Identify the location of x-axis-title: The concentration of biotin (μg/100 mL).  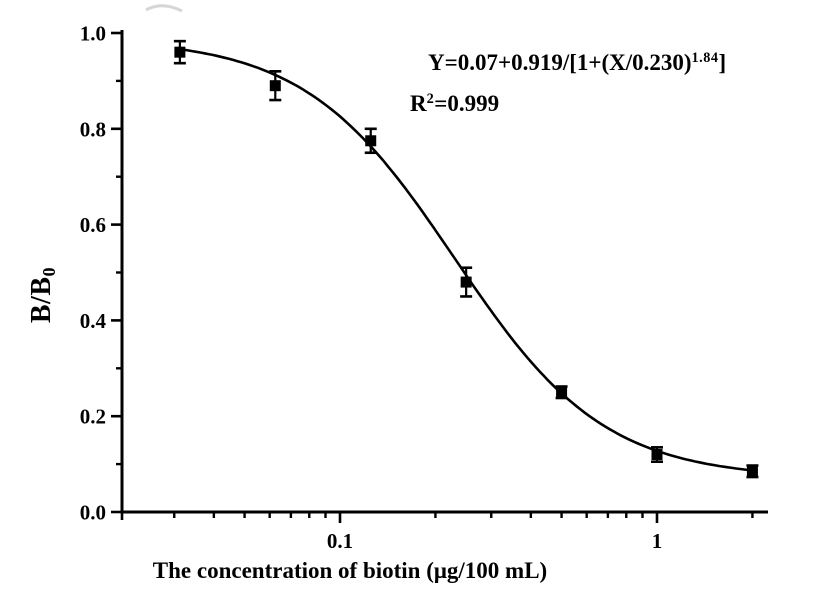
(350, 570).